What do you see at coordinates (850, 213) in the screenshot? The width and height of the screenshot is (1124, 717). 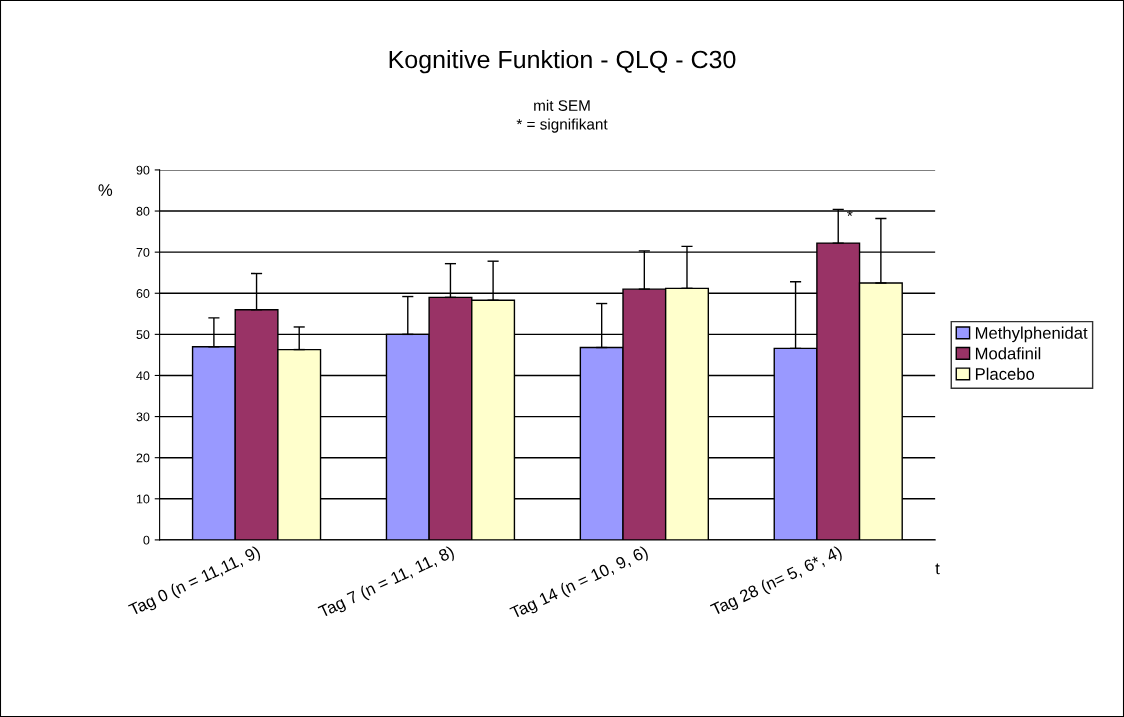 I see `annotation: *` at bounding box center [850, 213].